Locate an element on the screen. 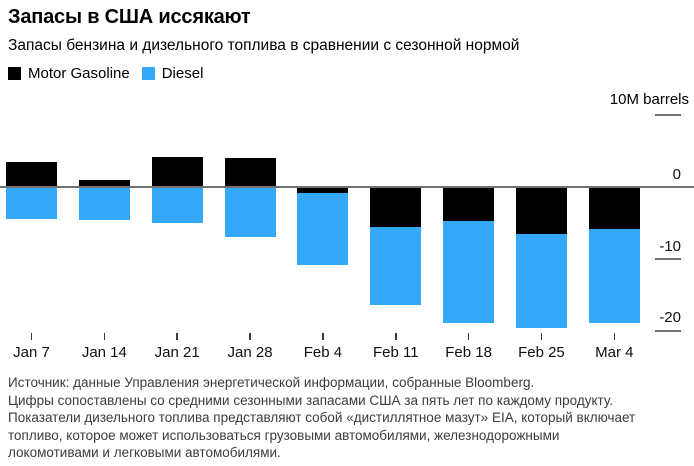 The width and height of the screenshot is (694, 466). legend-item-diesel: Diesel is located at coordinates (172, 73).